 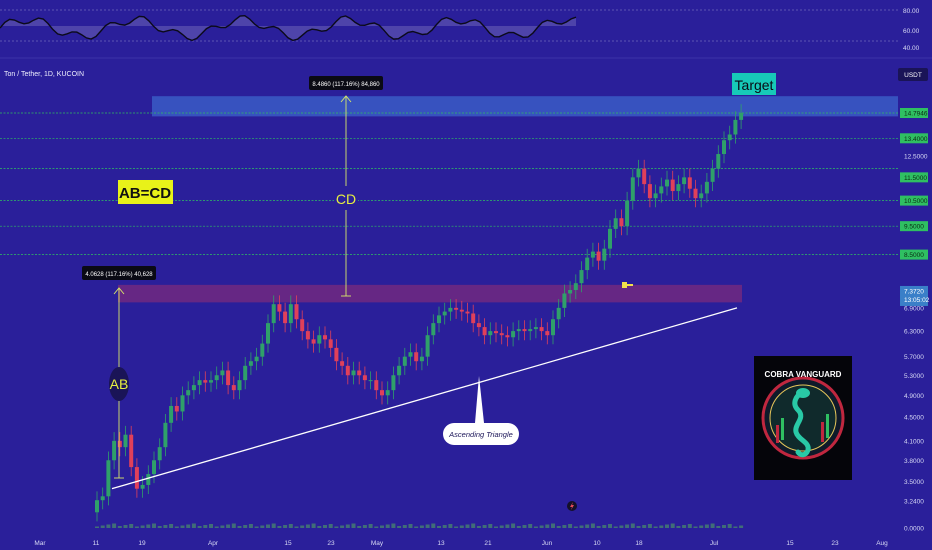 I want to click on symbol-label: Ton / Tether, 1D, KUCOIN, so click(x=44, y=74).